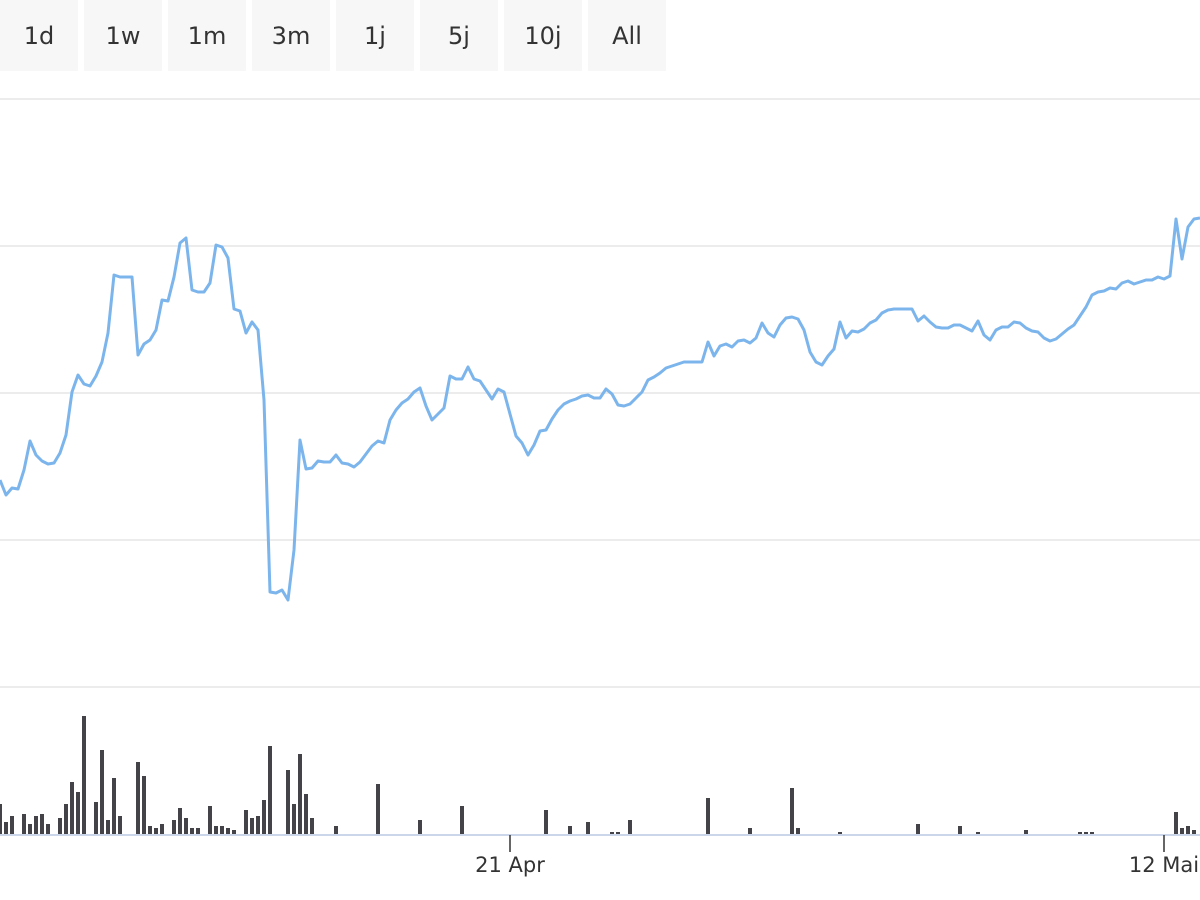  What do you see at coordinates (510, 865) in the screenshot?
I see `x-tick-label: 21 Apr` at bounding box center [510, 865].